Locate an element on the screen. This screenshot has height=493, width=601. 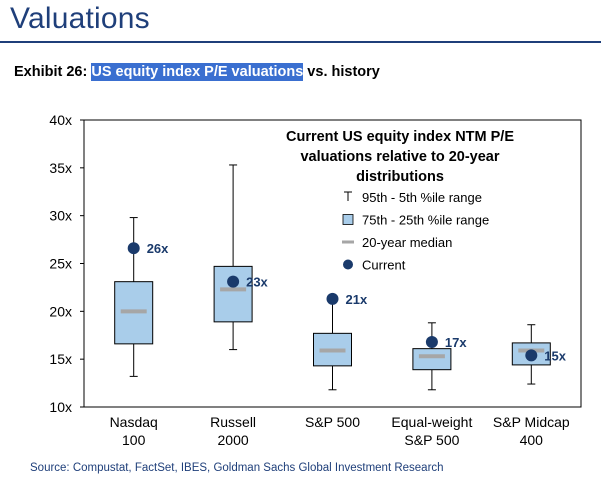
exhibit-rest: vs. history is located at coordinates (341, 72).